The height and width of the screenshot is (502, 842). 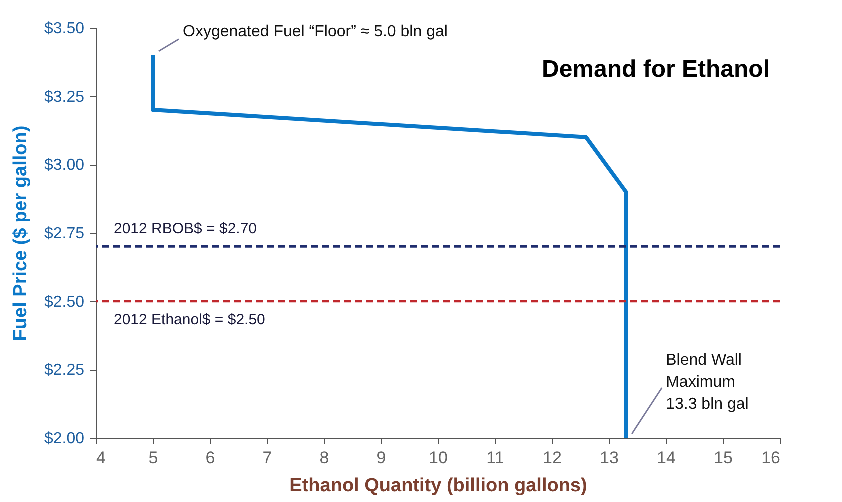 I want to click on y-tick-label: $2.00, so click(x=64, y=439).